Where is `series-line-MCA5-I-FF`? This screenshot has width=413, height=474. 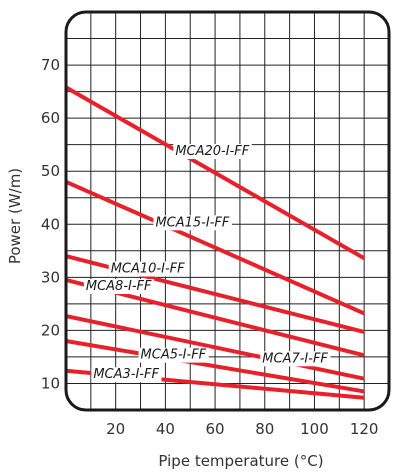
series-line-MCA5-I-FF is located at coordinates (215, 366).